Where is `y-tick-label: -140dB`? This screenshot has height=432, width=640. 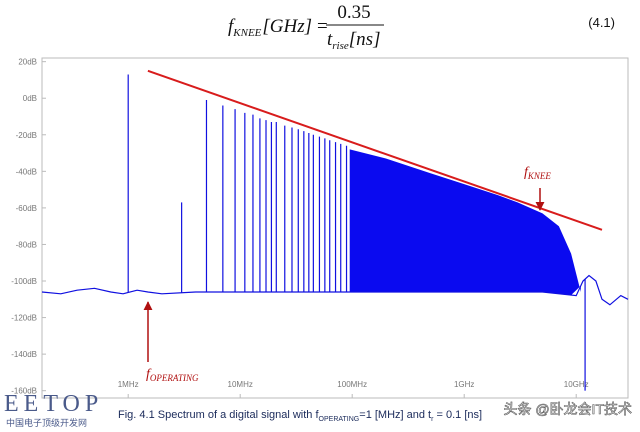 y-tick-label: -140dB is located at coordinates (24, 354).